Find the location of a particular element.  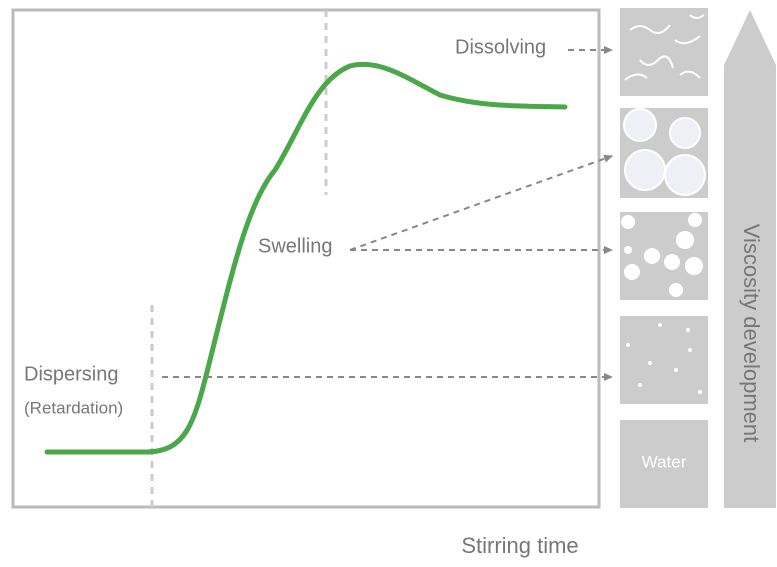

stage-label: Dissolving is located at coordinates (500, 47).